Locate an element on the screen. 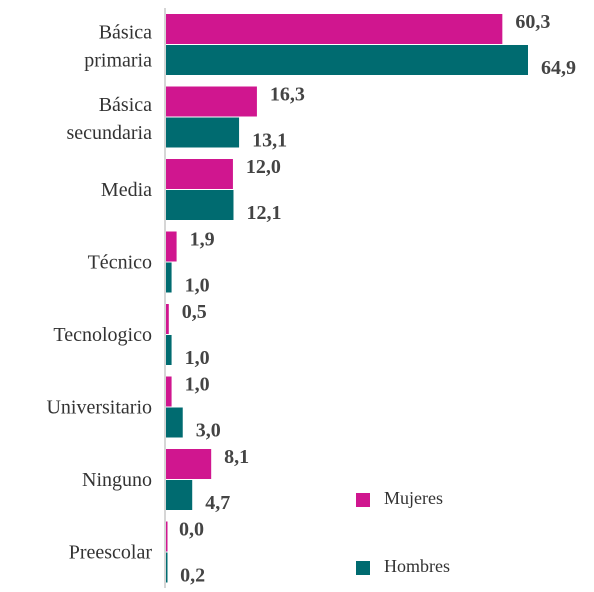  category-label: Preescolar is located at coordinates (111, 552).